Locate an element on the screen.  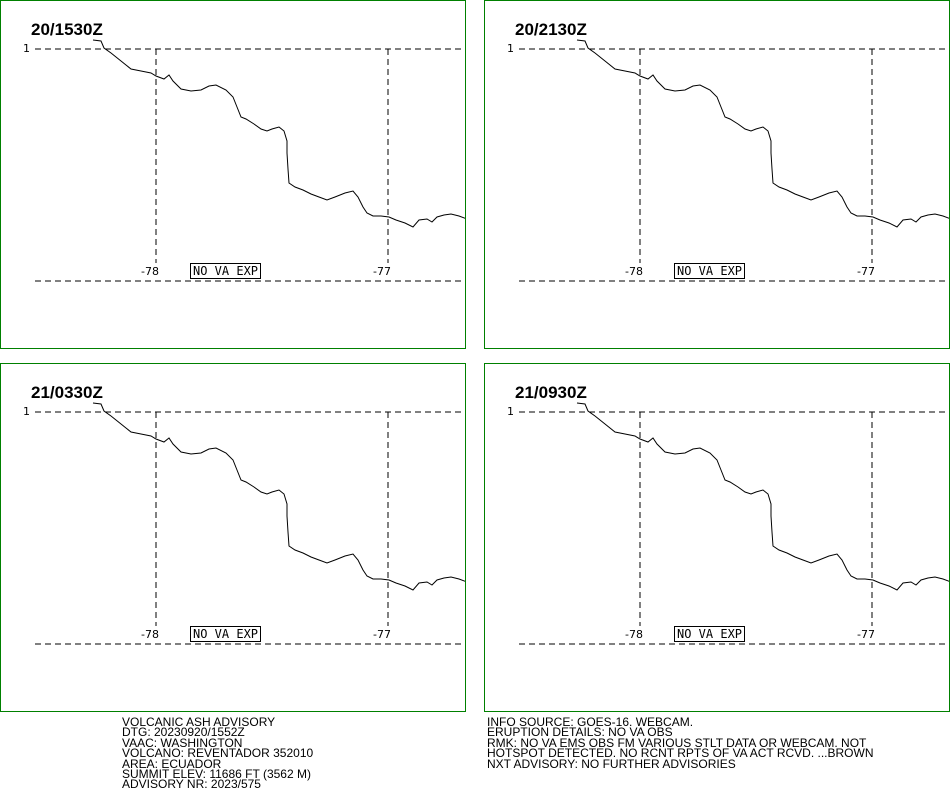
panel-time-label: 20/2130Z is located at coordinates (551, 29).